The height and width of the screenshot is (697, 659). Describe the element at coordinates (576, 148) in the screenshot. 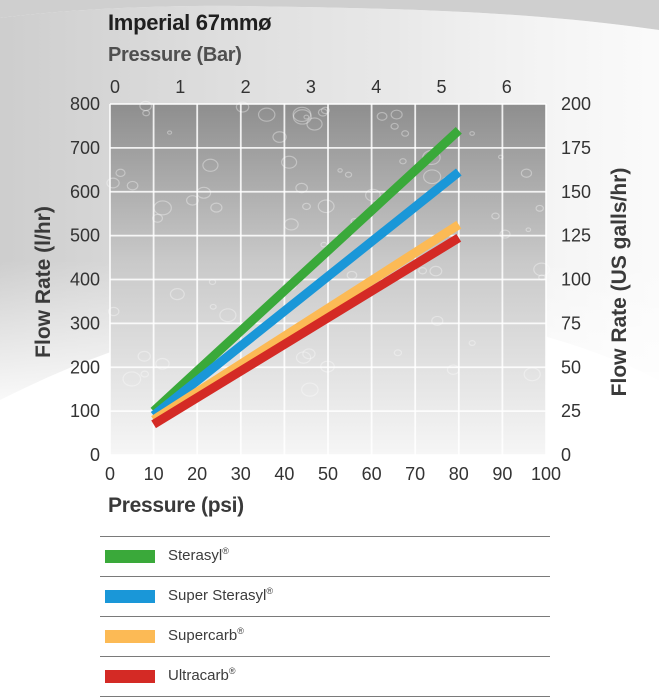

I see `y-right-tick-label: 175` at that location.